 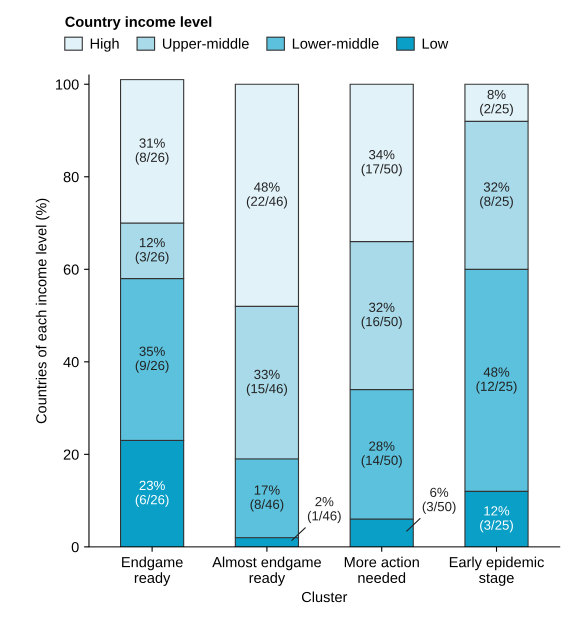 I want to click on legend-label: Lower-middle, so click(x=335, y=43).